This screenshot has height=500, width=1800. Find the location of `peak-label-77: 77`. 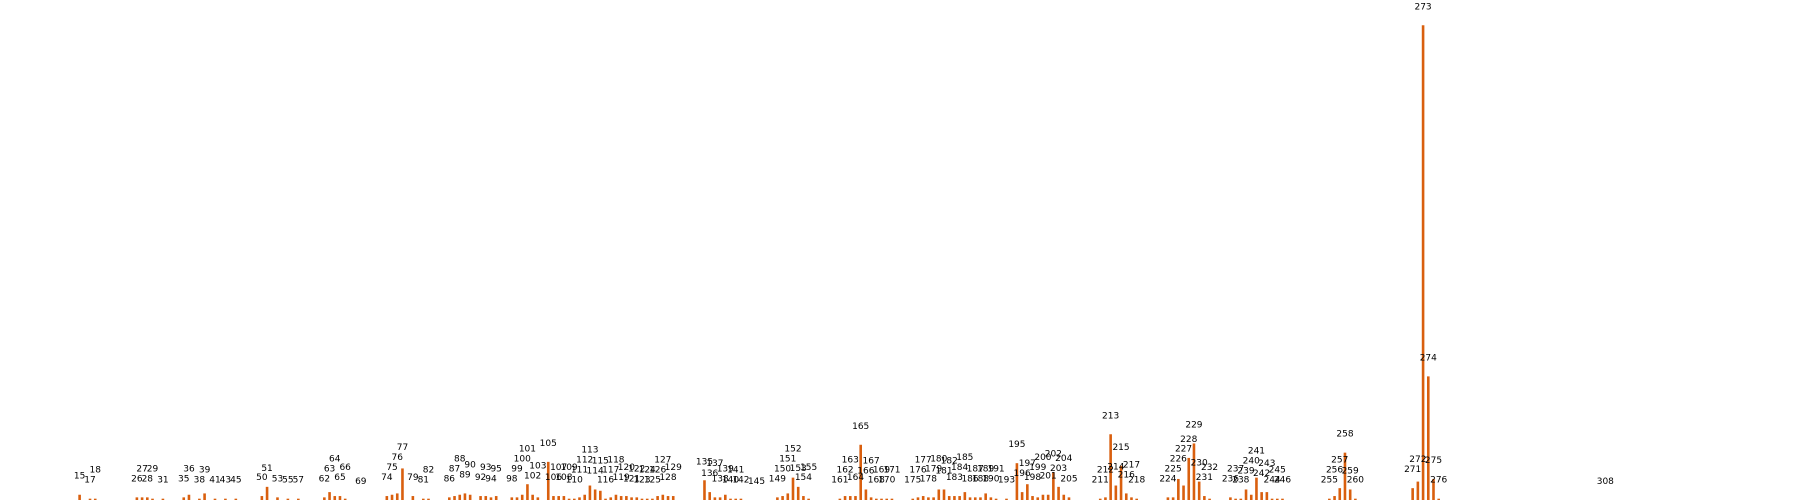

peak-label-77: 77 is located at coordinates (402, 448).